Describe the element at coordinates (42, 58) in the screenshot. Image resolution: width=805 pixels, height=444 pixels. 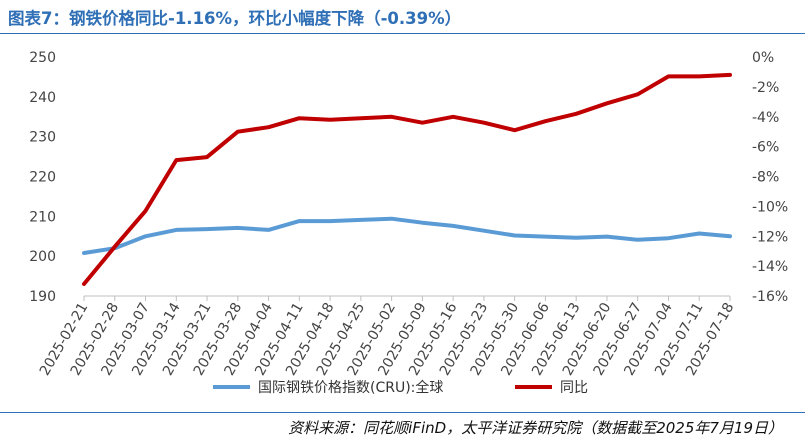
I see `y-left-tick-label: 250` at that location.